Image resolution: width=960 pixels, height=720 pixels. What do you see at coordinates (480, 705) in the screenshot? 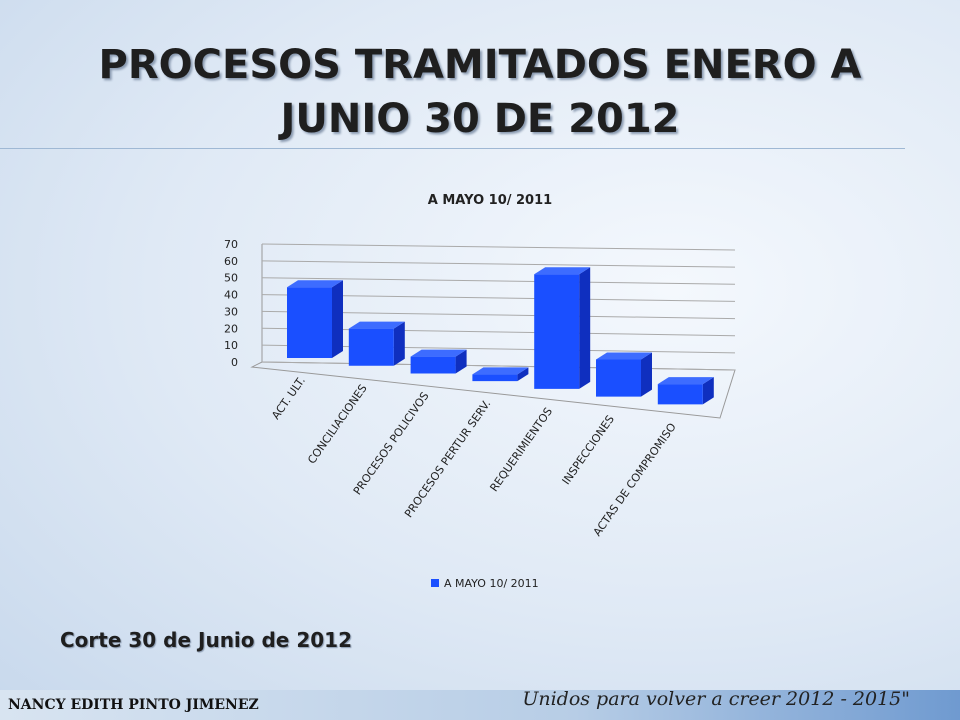
I see `footer-bar` at bounding box center [480, 705].